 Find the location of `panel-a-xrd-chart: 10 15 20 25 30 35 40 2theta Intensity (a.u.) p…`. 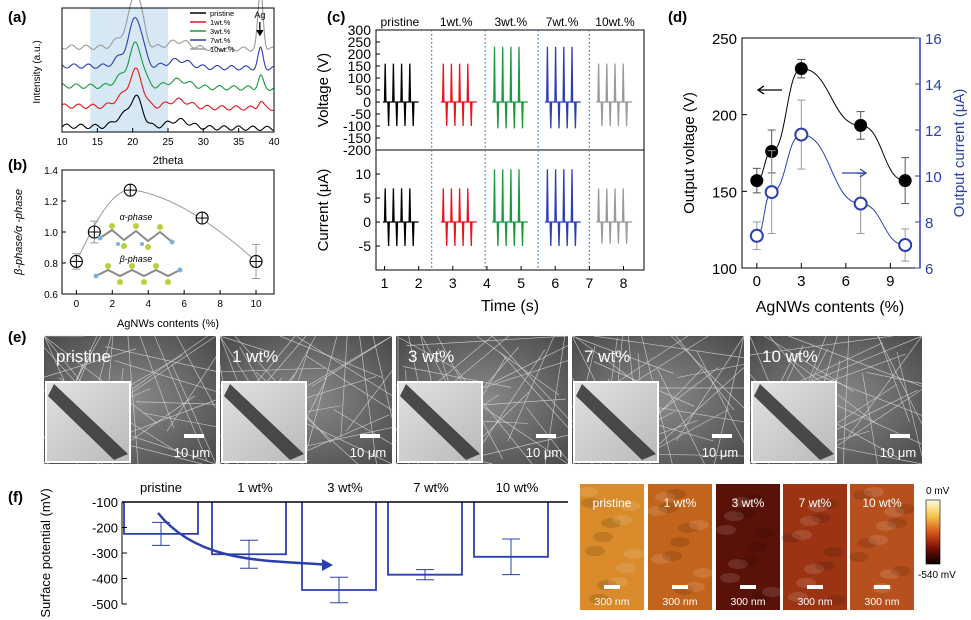

panel-a-xrd-chart: 10 15 20 25 30 35 40 2theta Intensity (a.u.) p… is located at coordinates (156, 83).